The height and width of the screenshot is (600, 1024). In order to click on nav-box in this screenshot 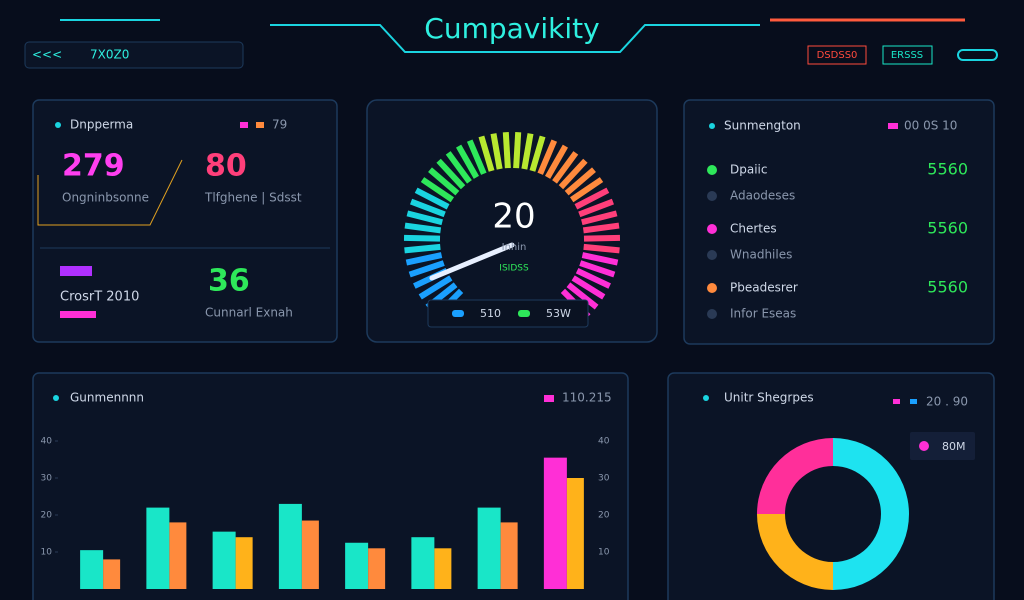, I will do `click(134, 55)`.